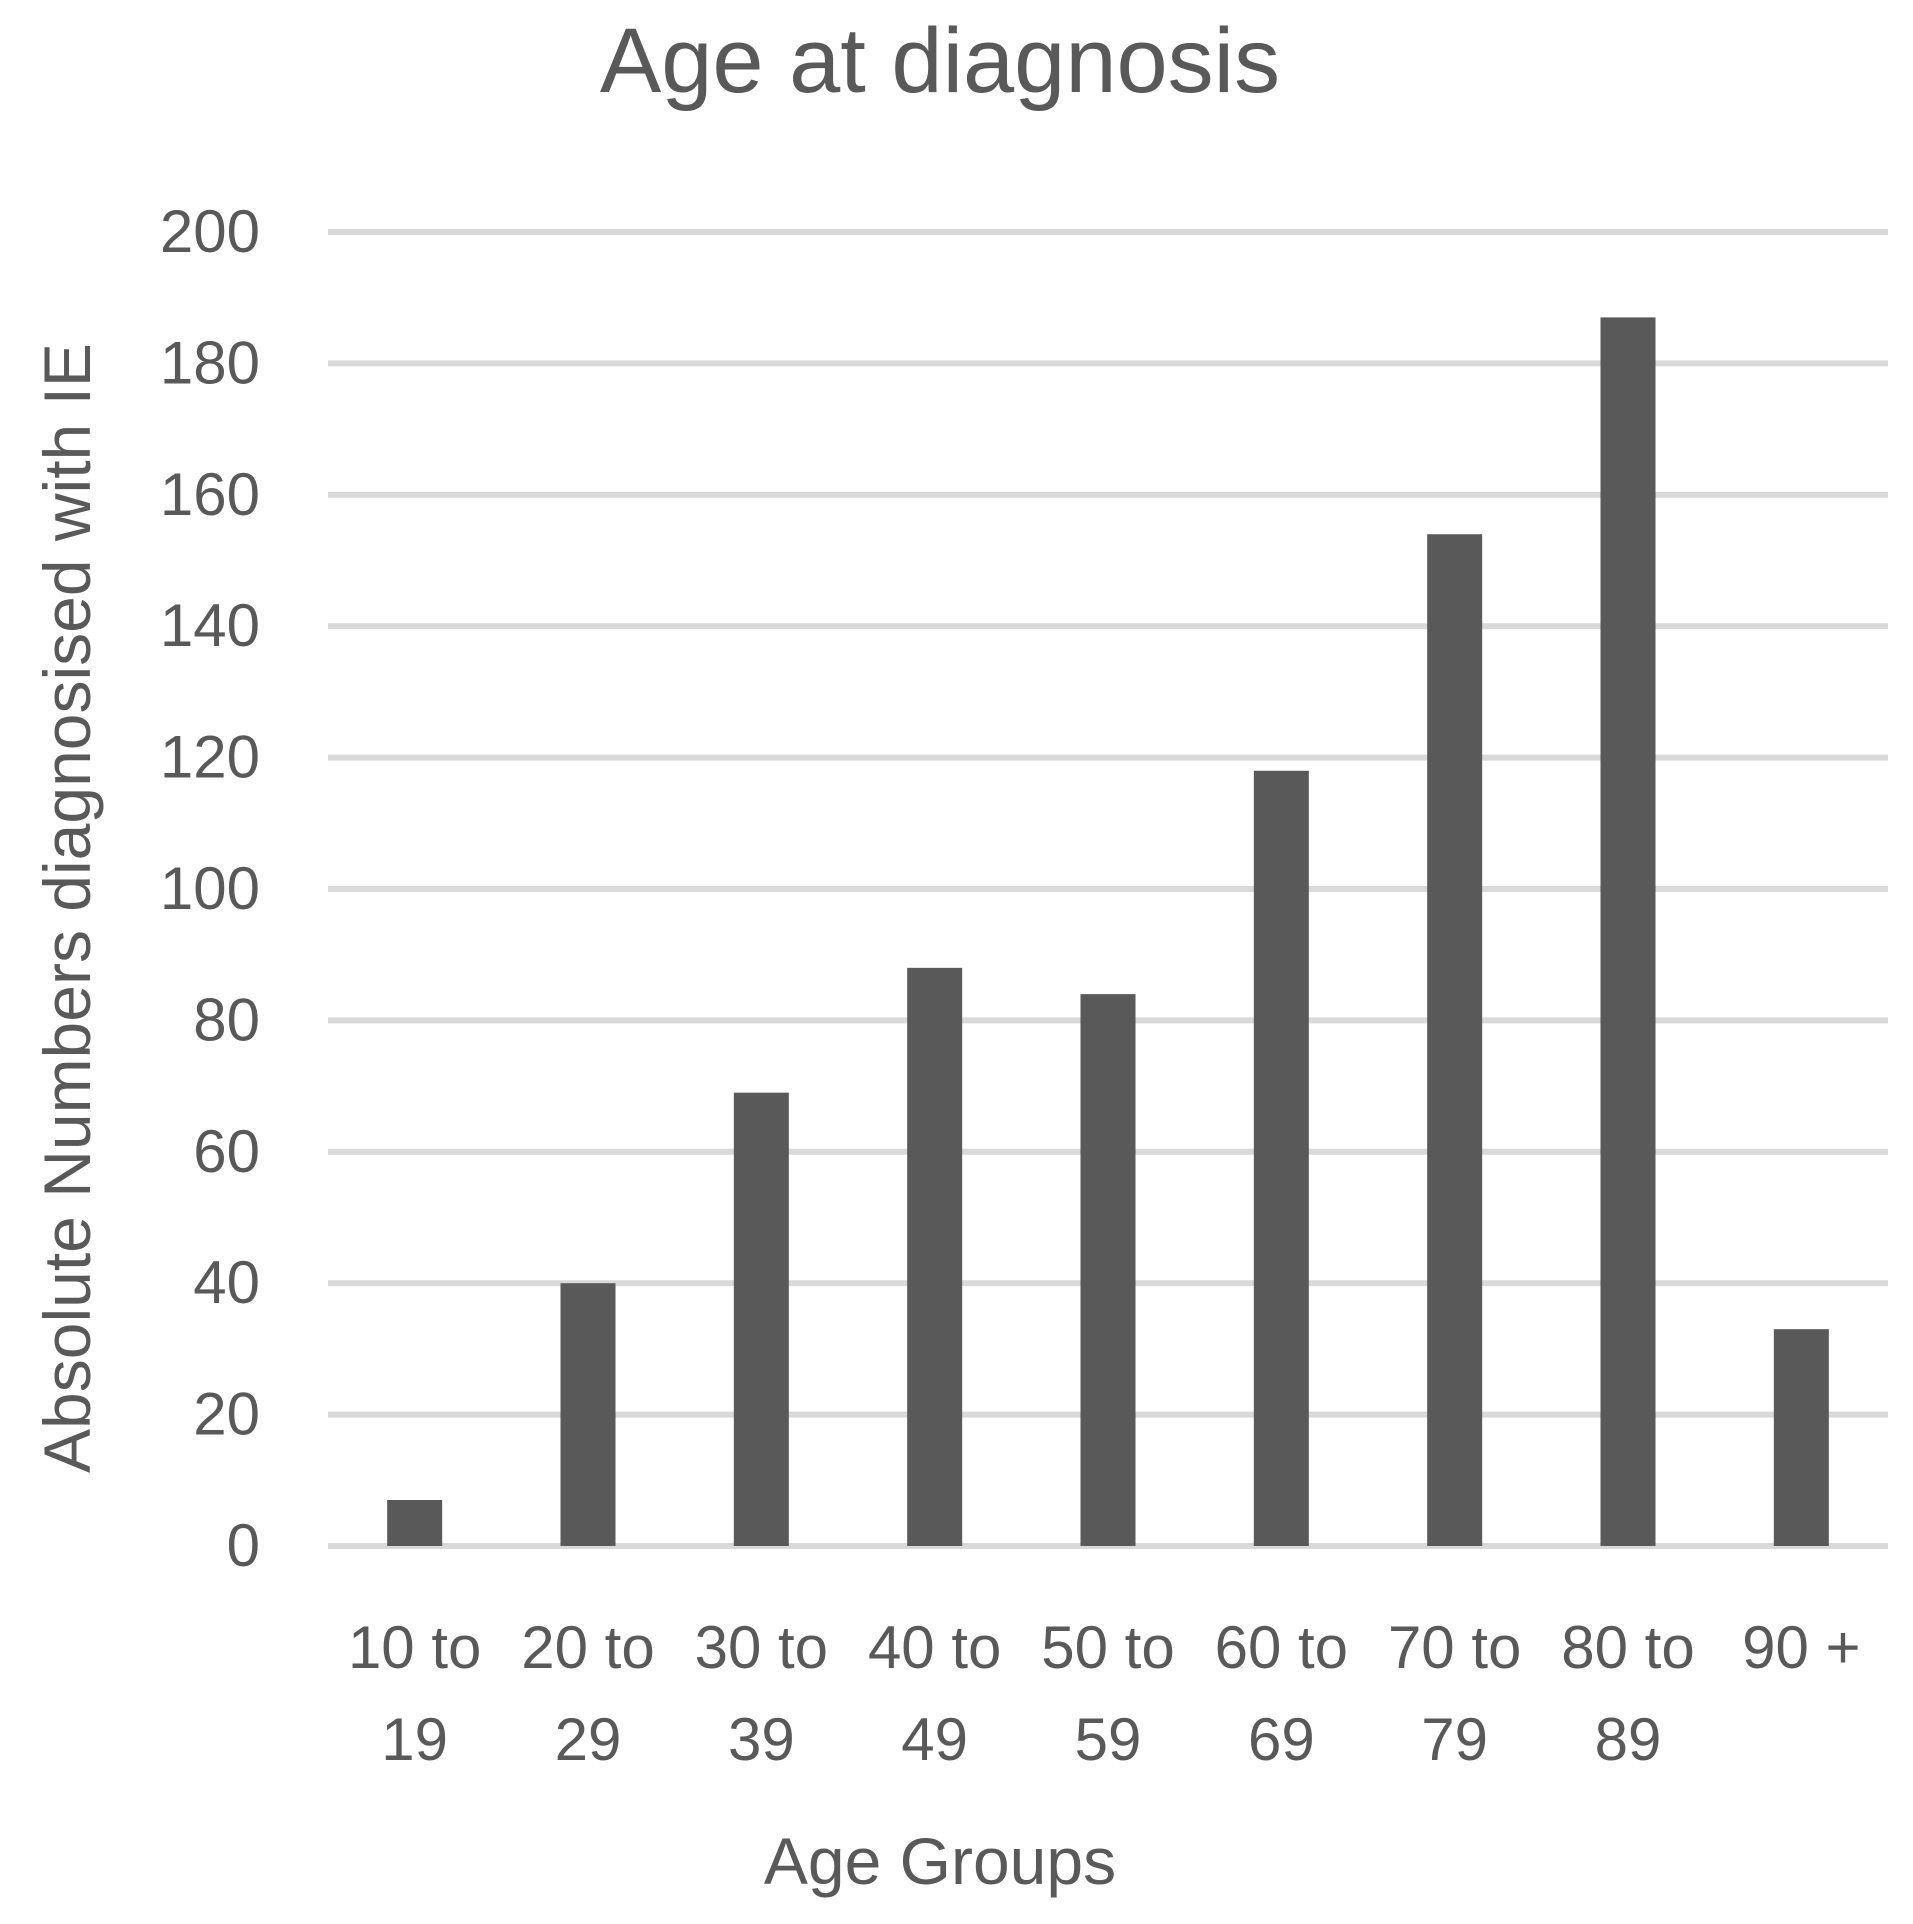 This screenshot has height=1924, width=1913. What do you see at coordinates (414, 1693) in the screenshot?
I see `x-category-label: 10 to 19` at bounding box center [414, 1693].